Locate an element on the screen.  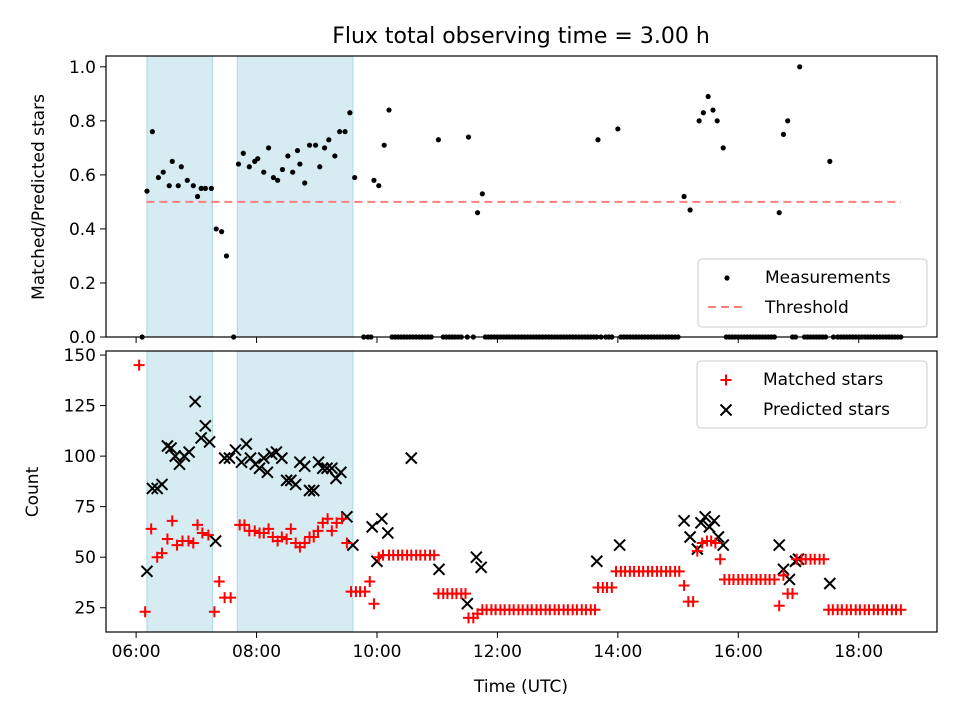
top-legend-box is located at coordinates (812, 293).